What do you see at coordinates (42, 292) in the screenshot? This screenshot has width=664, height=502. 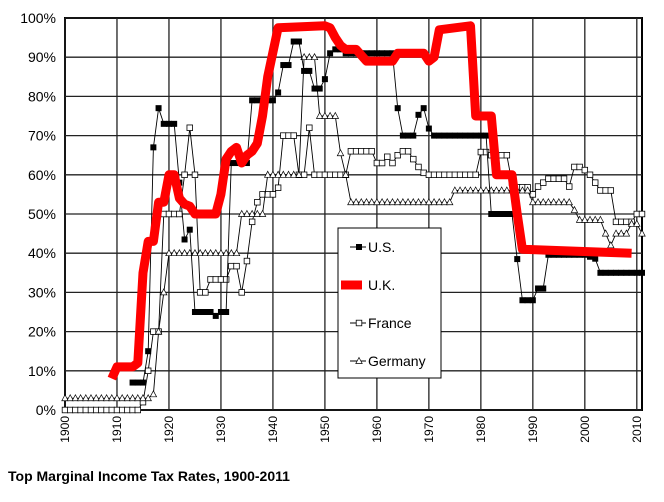 I see `y-tick-label: 30%` at bounding box center [42, 292].